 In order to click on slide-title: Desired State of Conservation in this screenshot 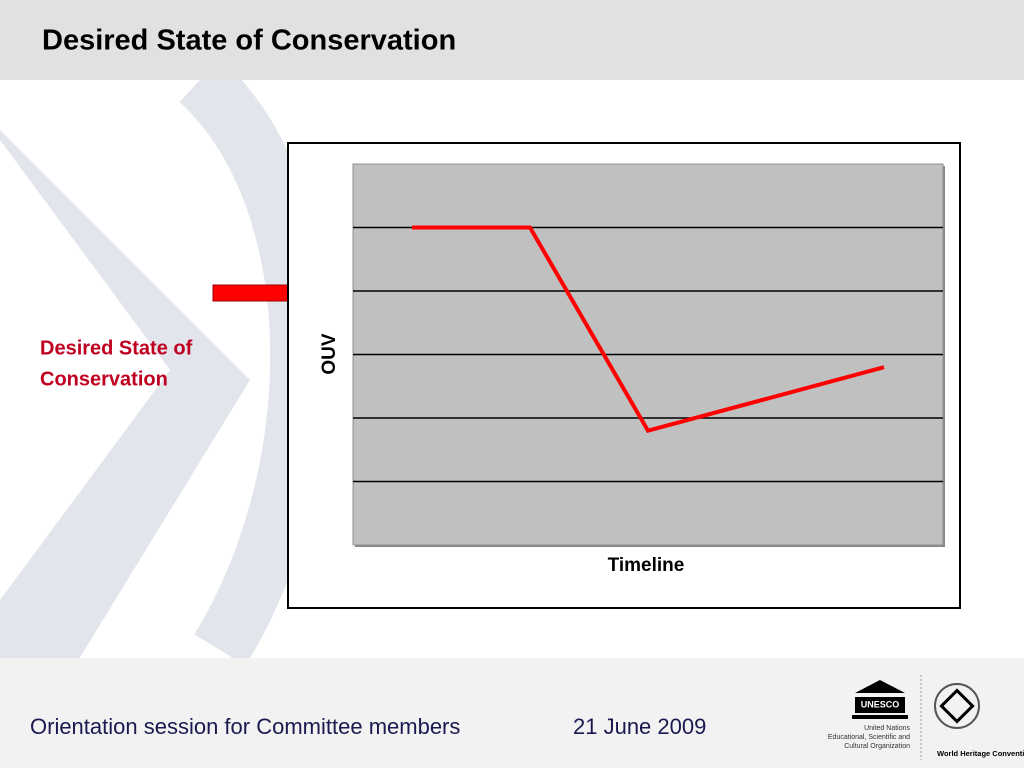, I will do `click(249, 41)`.